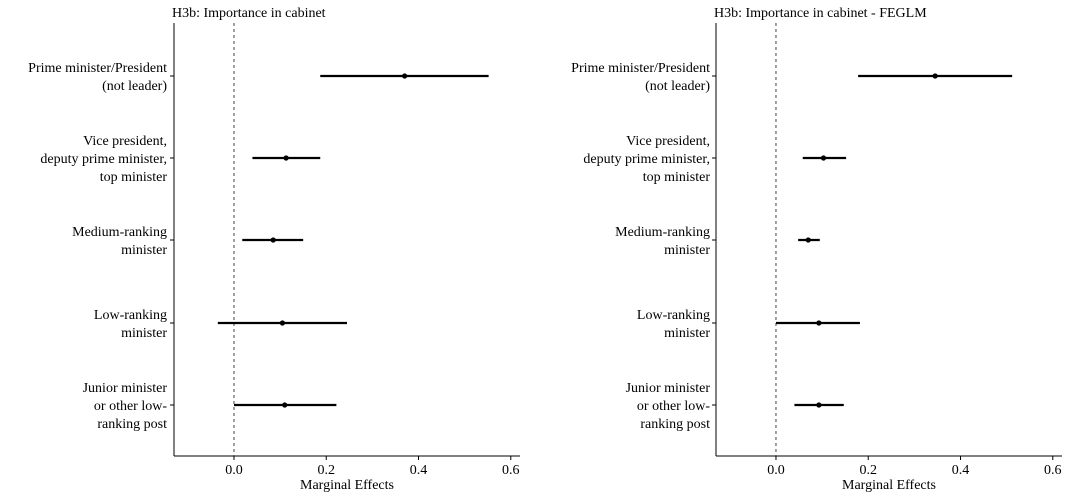  What do you see at coordinates (820, 13) in the screenshot?
I see `chart-title: H3b: Importance in cabinet - FEGLM` at bounding box center [820, 13].